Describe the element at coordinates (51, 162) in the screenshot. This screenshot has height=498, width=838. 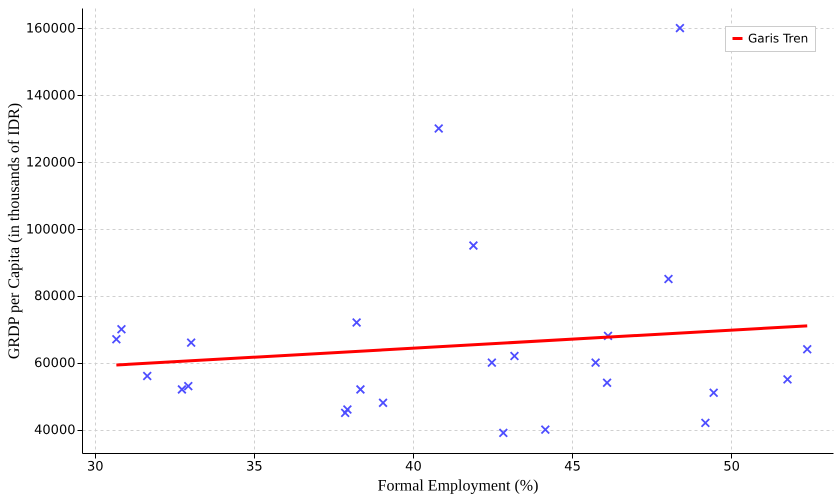
I see `y-tick-label: 120000` at that location.